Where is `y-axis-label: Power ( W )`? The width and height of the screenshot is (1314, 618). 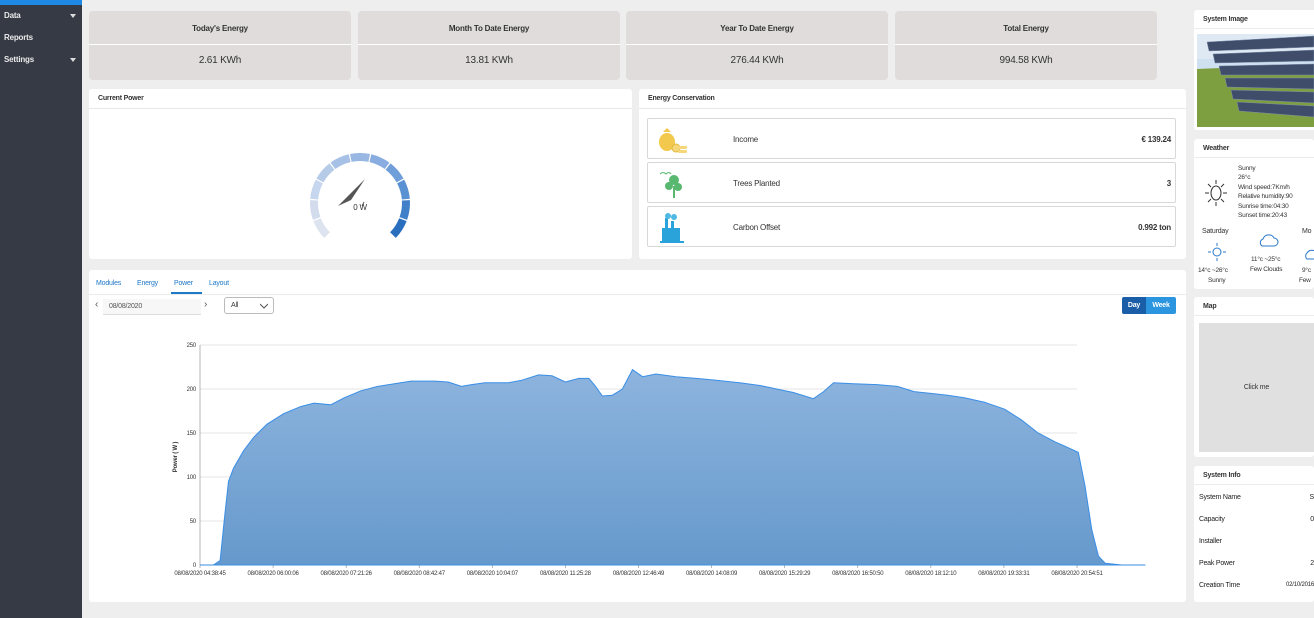
y-axis-label: Power ( W ) is located at coordinates (176, 457).